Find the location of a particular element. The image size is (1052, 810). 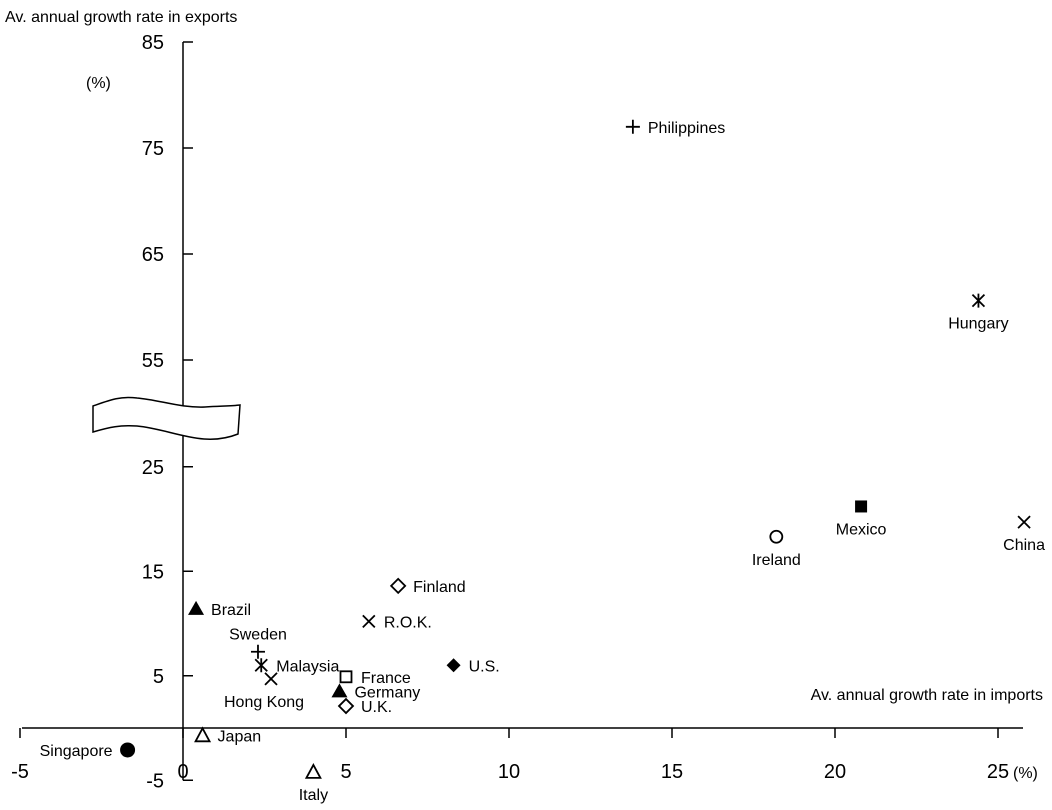

x-tick-label: -5 is located at coordinates (20, 772).